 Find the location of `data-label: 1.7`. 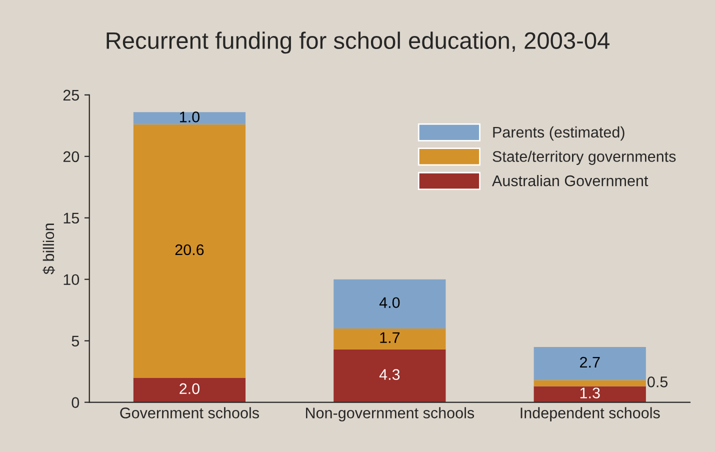

data-label: 1.7 is located at coordinates (390, 337).